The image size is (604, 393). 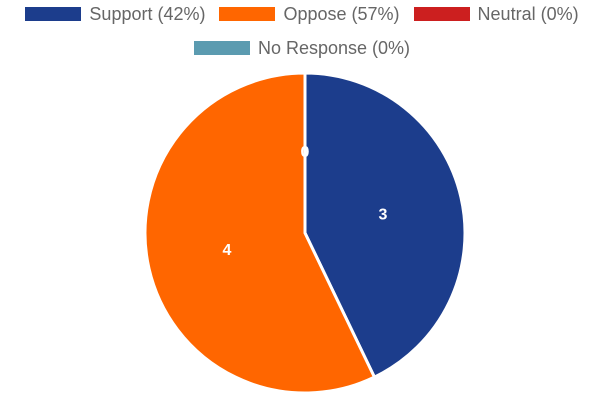 I want to click on legend-swatch-support, so click(x=53, y=14).